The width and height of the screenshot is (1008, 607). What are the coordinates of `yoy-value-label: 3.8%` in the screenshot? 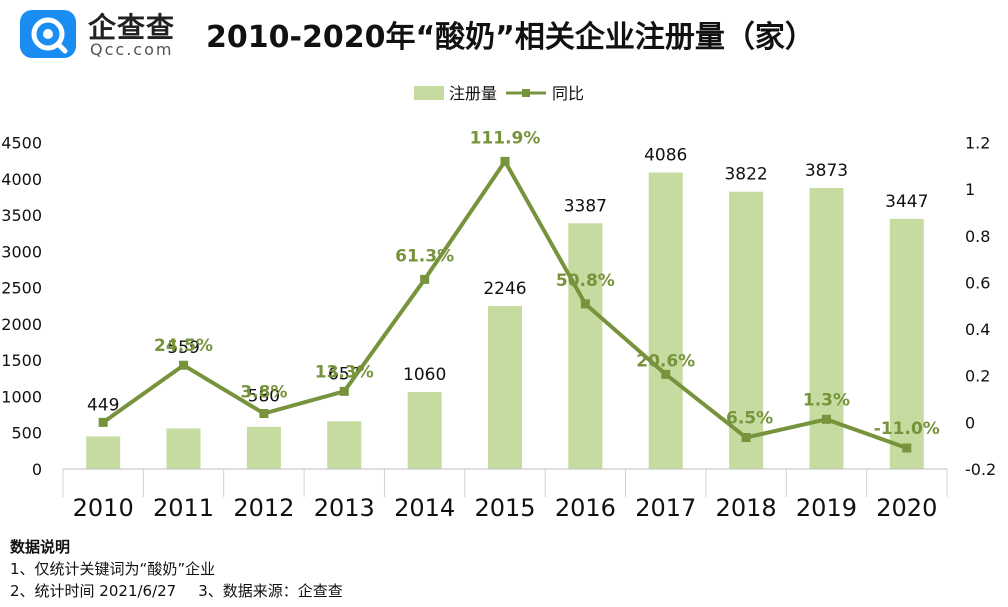 It's located at (263, 392).